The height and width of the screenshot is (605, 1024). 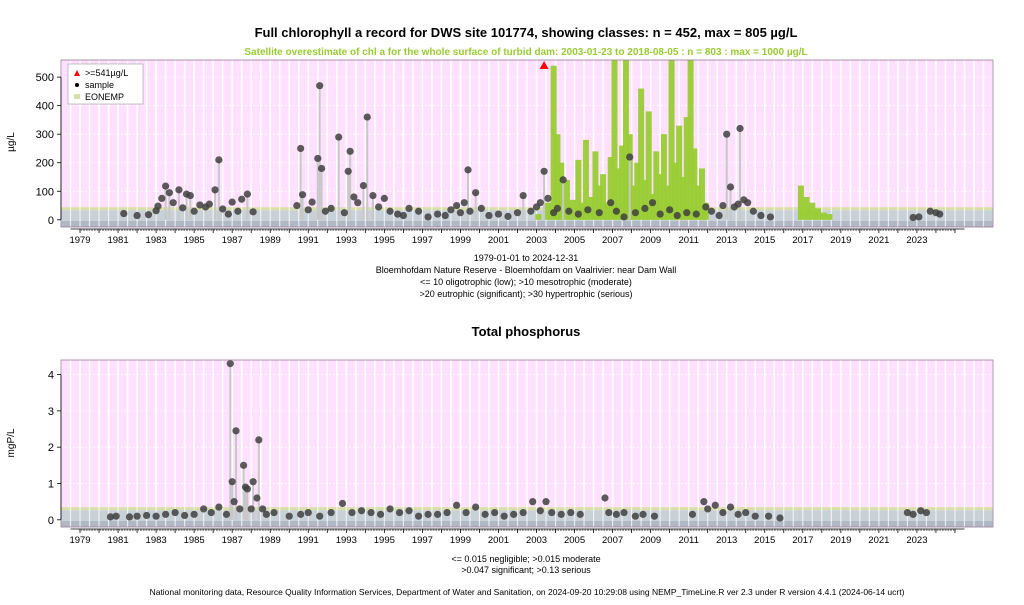 I want to click on chl-x-tick-label: 2021, so click(x=878, y=240).